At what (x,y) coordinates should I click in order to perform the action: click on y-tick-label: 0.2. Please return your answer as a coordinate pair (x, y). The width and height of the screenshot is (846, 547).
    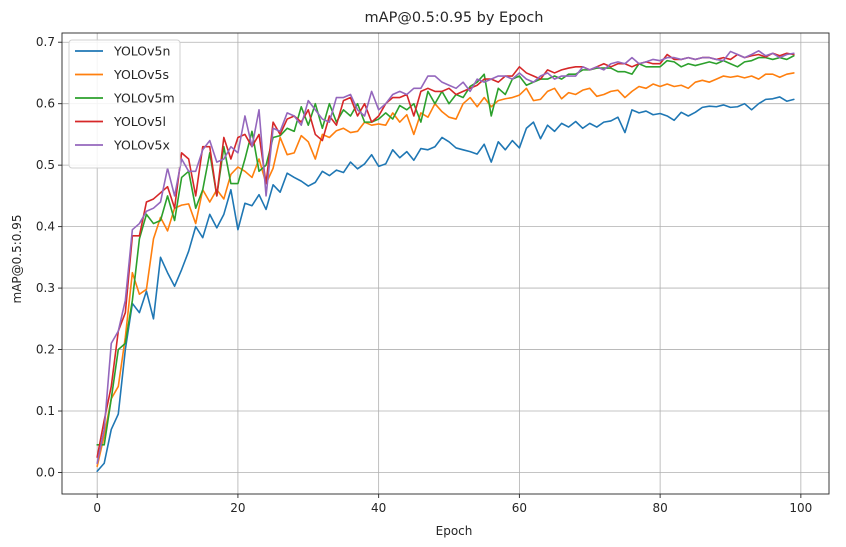
    Looking at the image, I should click on (45, 350).